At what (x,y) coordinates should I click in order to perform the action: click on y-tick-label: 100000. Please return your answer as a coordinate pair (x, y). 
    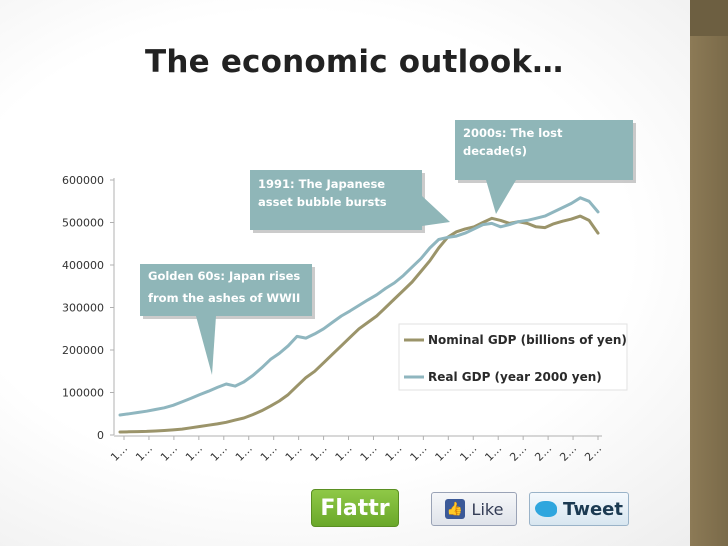
    Looking at the image, I should click on (83, 393).